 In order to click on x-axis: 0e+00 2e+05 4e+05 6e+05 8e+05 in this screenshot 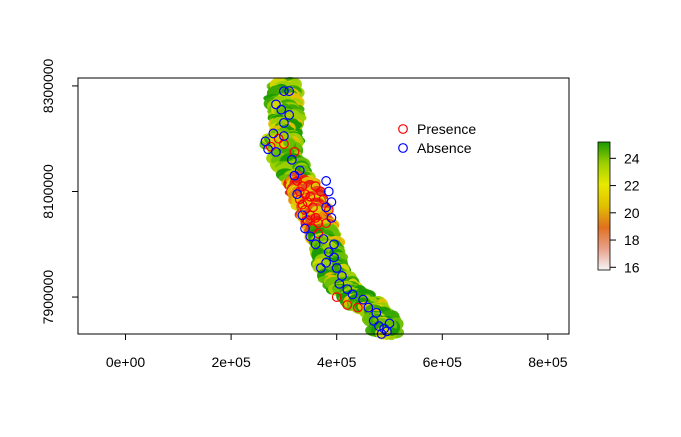, I will do `click(337, 351)`.